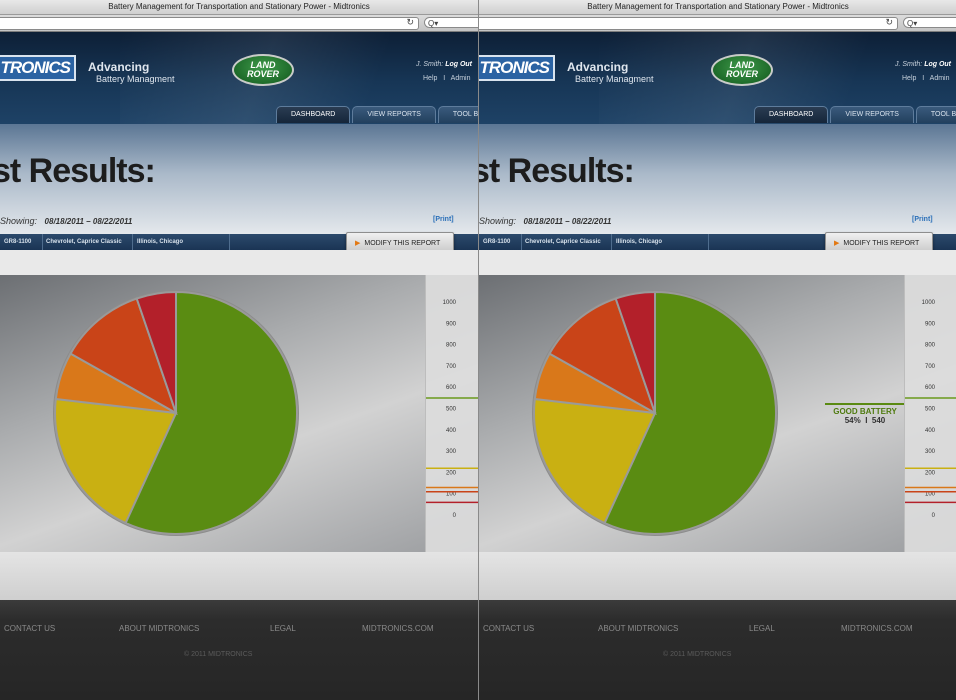 The height and width of the screenshot is (700, 956). What do you see at coordinates (239, 576) in the screenshot?
I see `chart-footer-band` at bounding box center [239, 576].